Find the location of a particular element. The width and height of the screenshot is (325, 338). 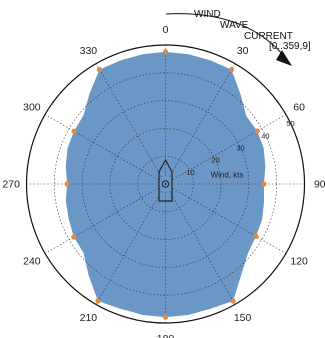

radial-tick-label: 20 is located at coordinates (215, 160).